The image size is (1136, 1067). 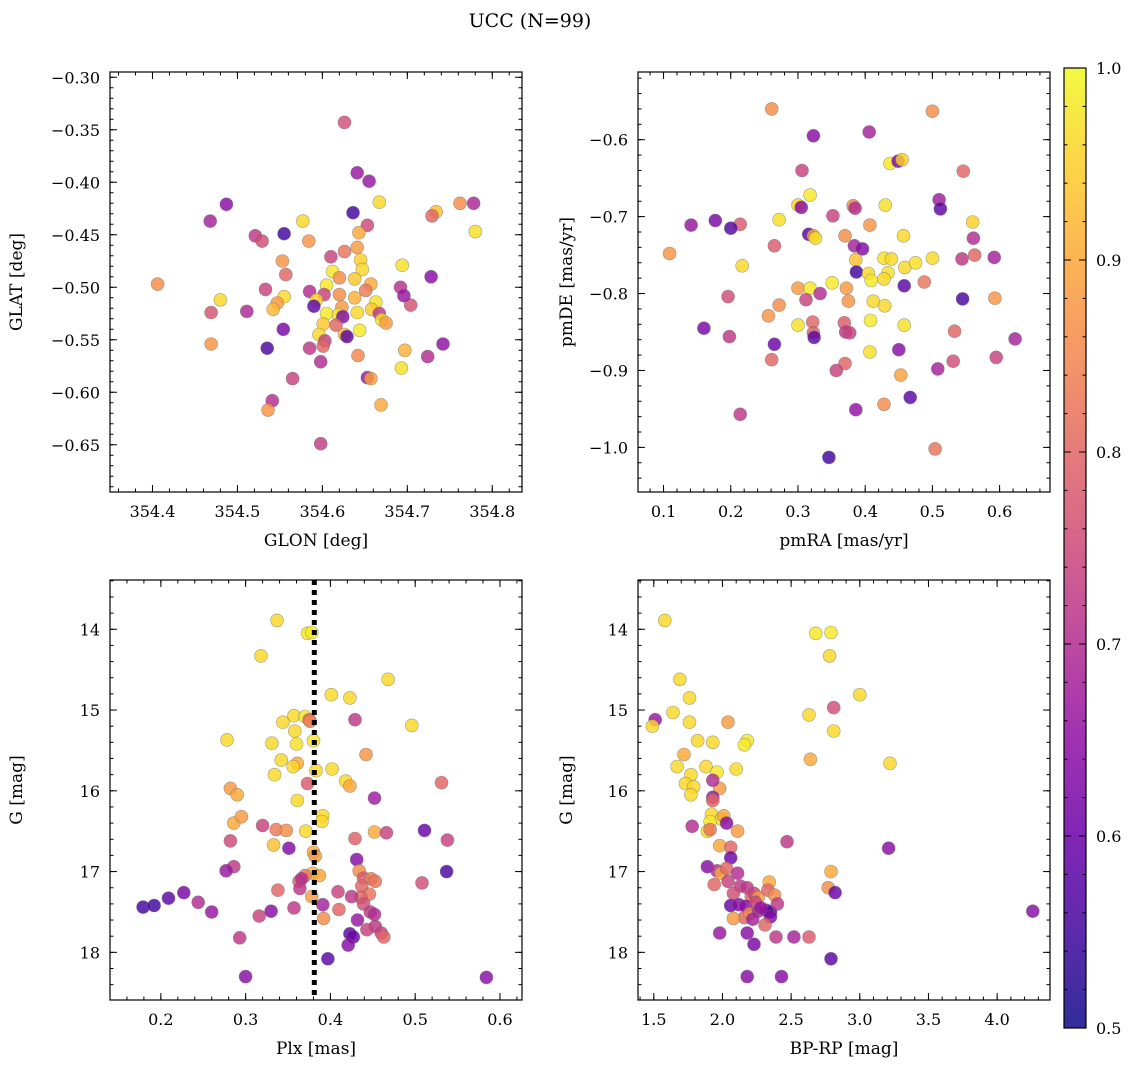 What do you see at coordinates (499, 1019) in the screenshot?
I see `x-tick-label: 0.6` at bounding box center [499, 1019].